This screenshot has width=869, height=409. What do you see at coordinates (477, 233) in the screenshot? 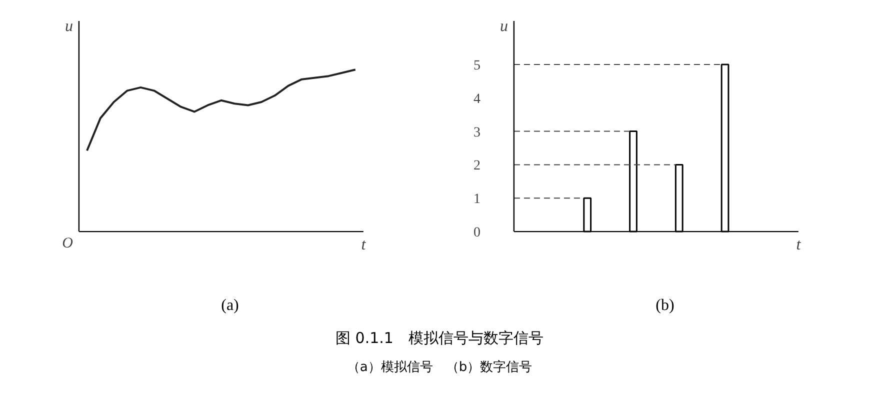
I see `y-tick-label: 0` at bounding box center [477, 233].